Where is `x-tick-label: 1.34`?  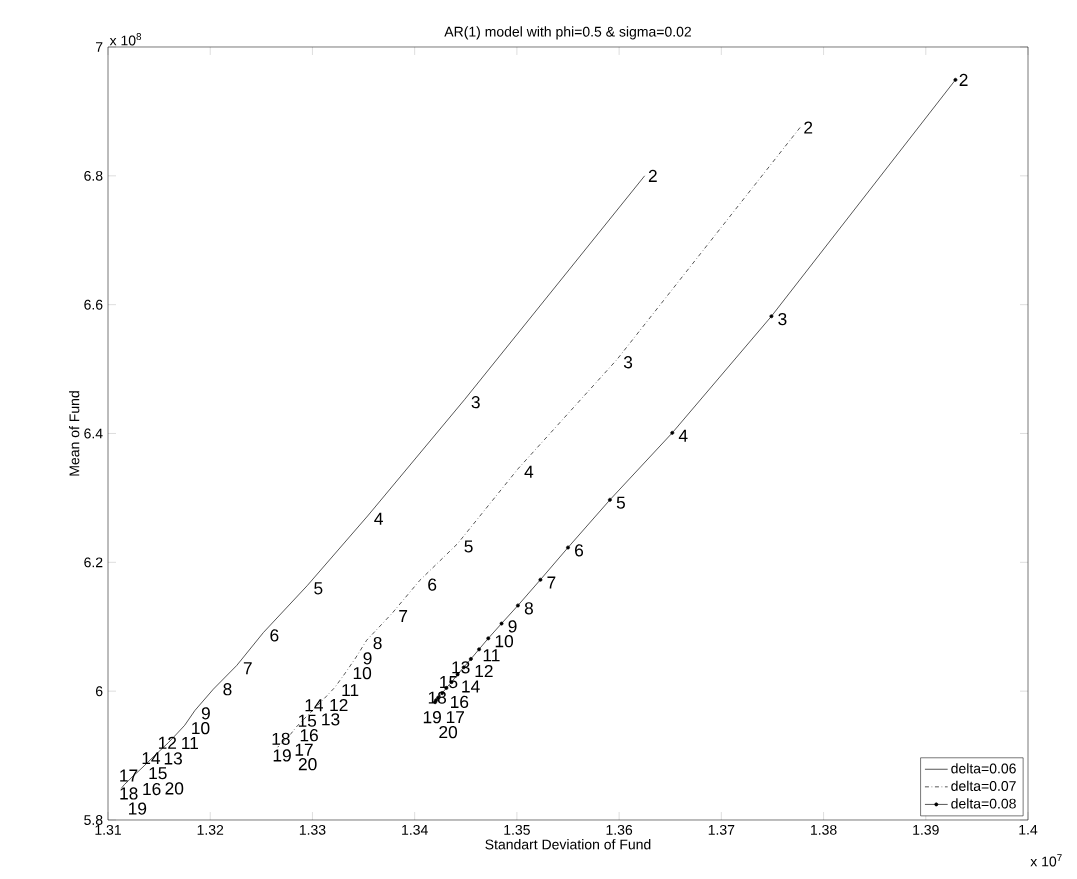 x-tick-label: 1.34 is located at coordinates (415, 829).